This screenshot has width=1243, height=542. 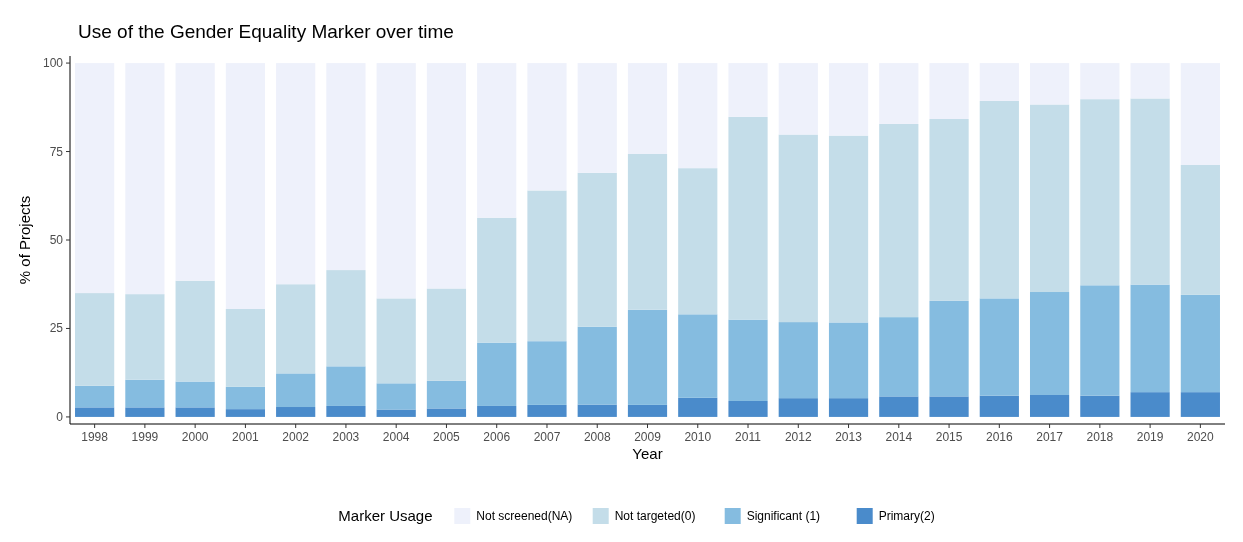 I want to click on x-axis-title: Year, so click(x=647, y=453).